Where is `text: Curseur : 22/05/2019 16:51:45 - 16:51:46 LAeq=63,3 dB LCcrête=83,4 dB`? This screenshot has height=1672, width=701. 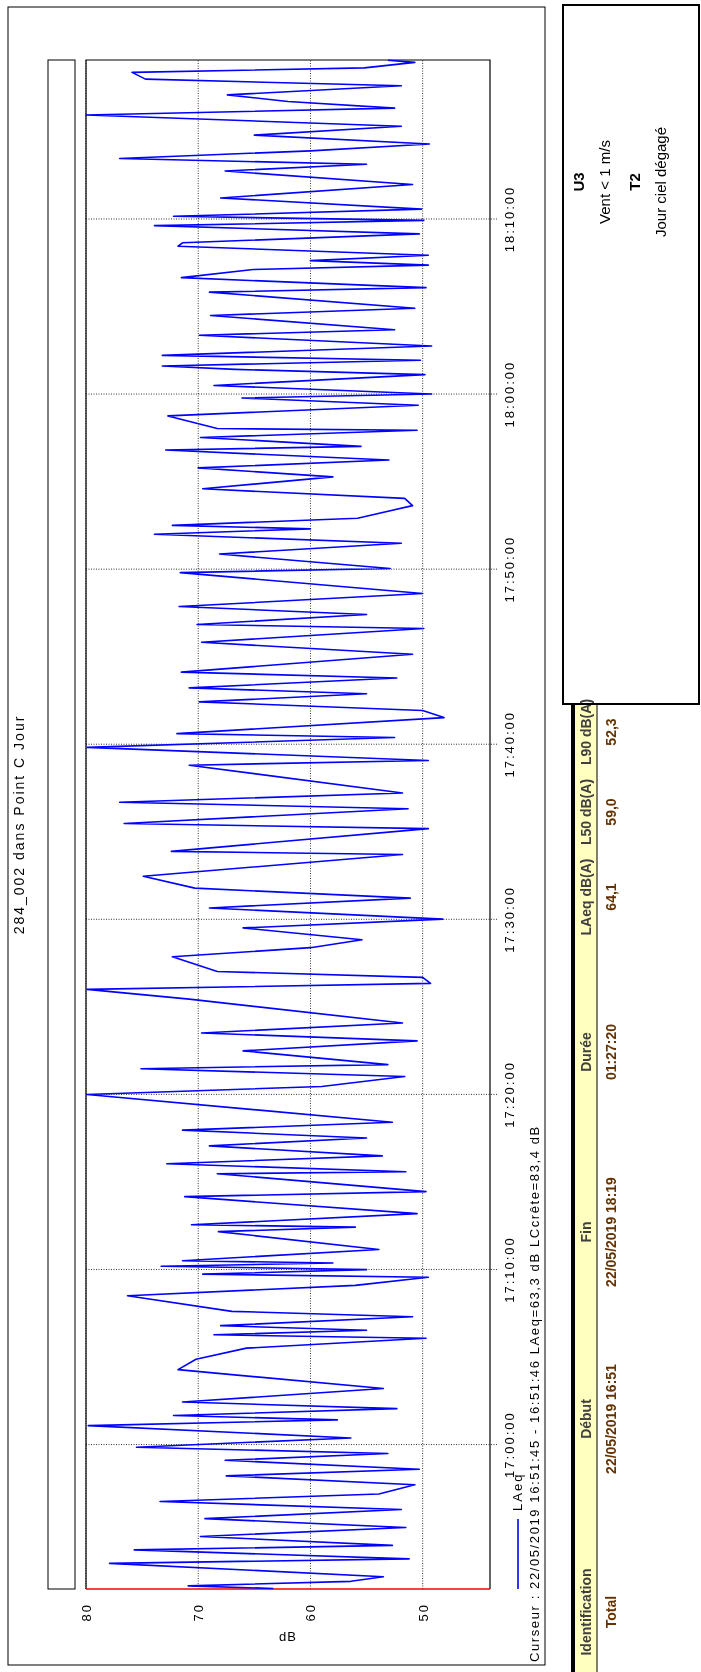
text: Curseur : 22/05/2019 16:51:45 - 16:51:46 LAeq=63,3 dB LCcrête=83,4 dB is located at coordinates (534, 1393).